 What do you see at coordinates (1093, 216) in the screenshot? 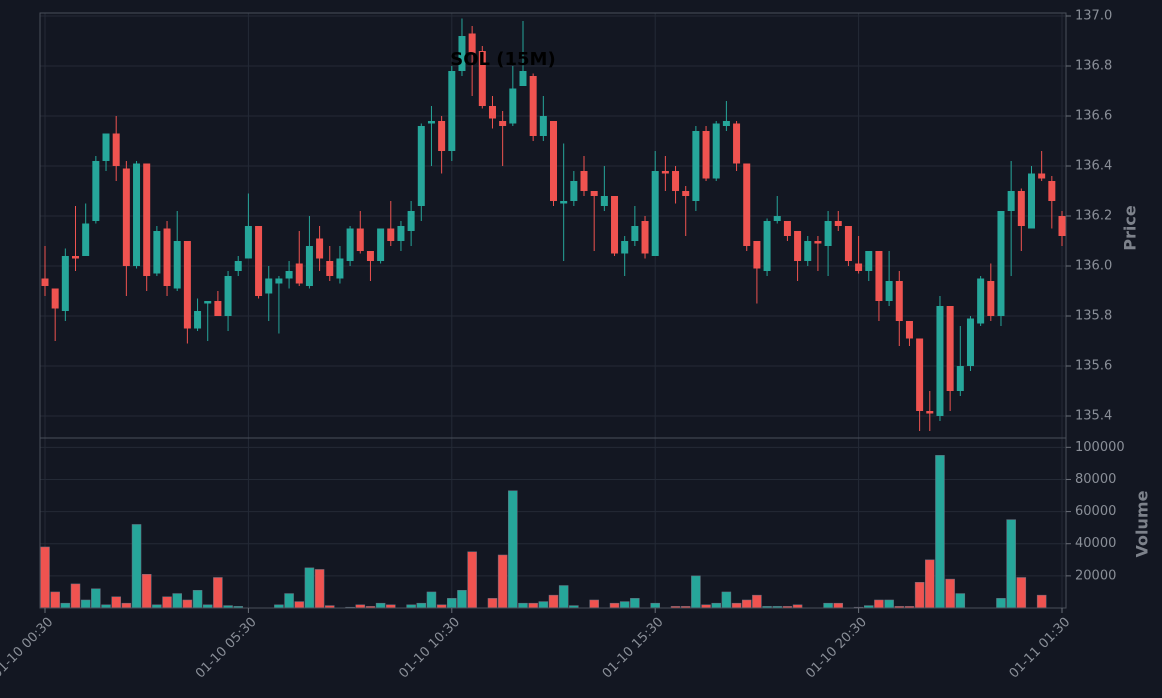
I see `y-tick-label: 136.2` at bounding box center [1093, 216].